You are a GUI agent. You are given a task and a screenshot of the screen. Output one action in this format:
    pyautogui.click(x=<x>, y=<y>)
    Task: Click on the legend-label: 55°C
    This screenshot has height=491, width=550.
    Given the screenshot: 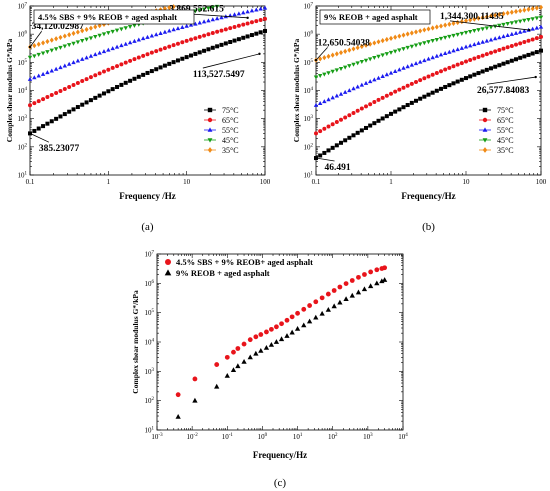 What is the action you would take?
    pyautogui.click(x=230, y=130)
    